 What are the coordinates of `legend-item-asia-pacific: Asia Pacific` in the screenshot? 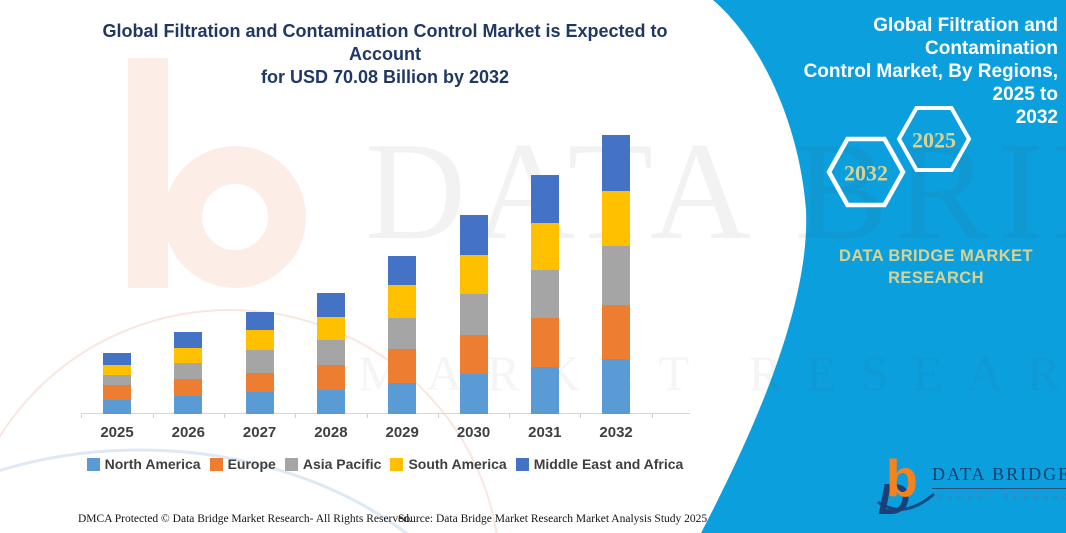 It's located at (333, 464).